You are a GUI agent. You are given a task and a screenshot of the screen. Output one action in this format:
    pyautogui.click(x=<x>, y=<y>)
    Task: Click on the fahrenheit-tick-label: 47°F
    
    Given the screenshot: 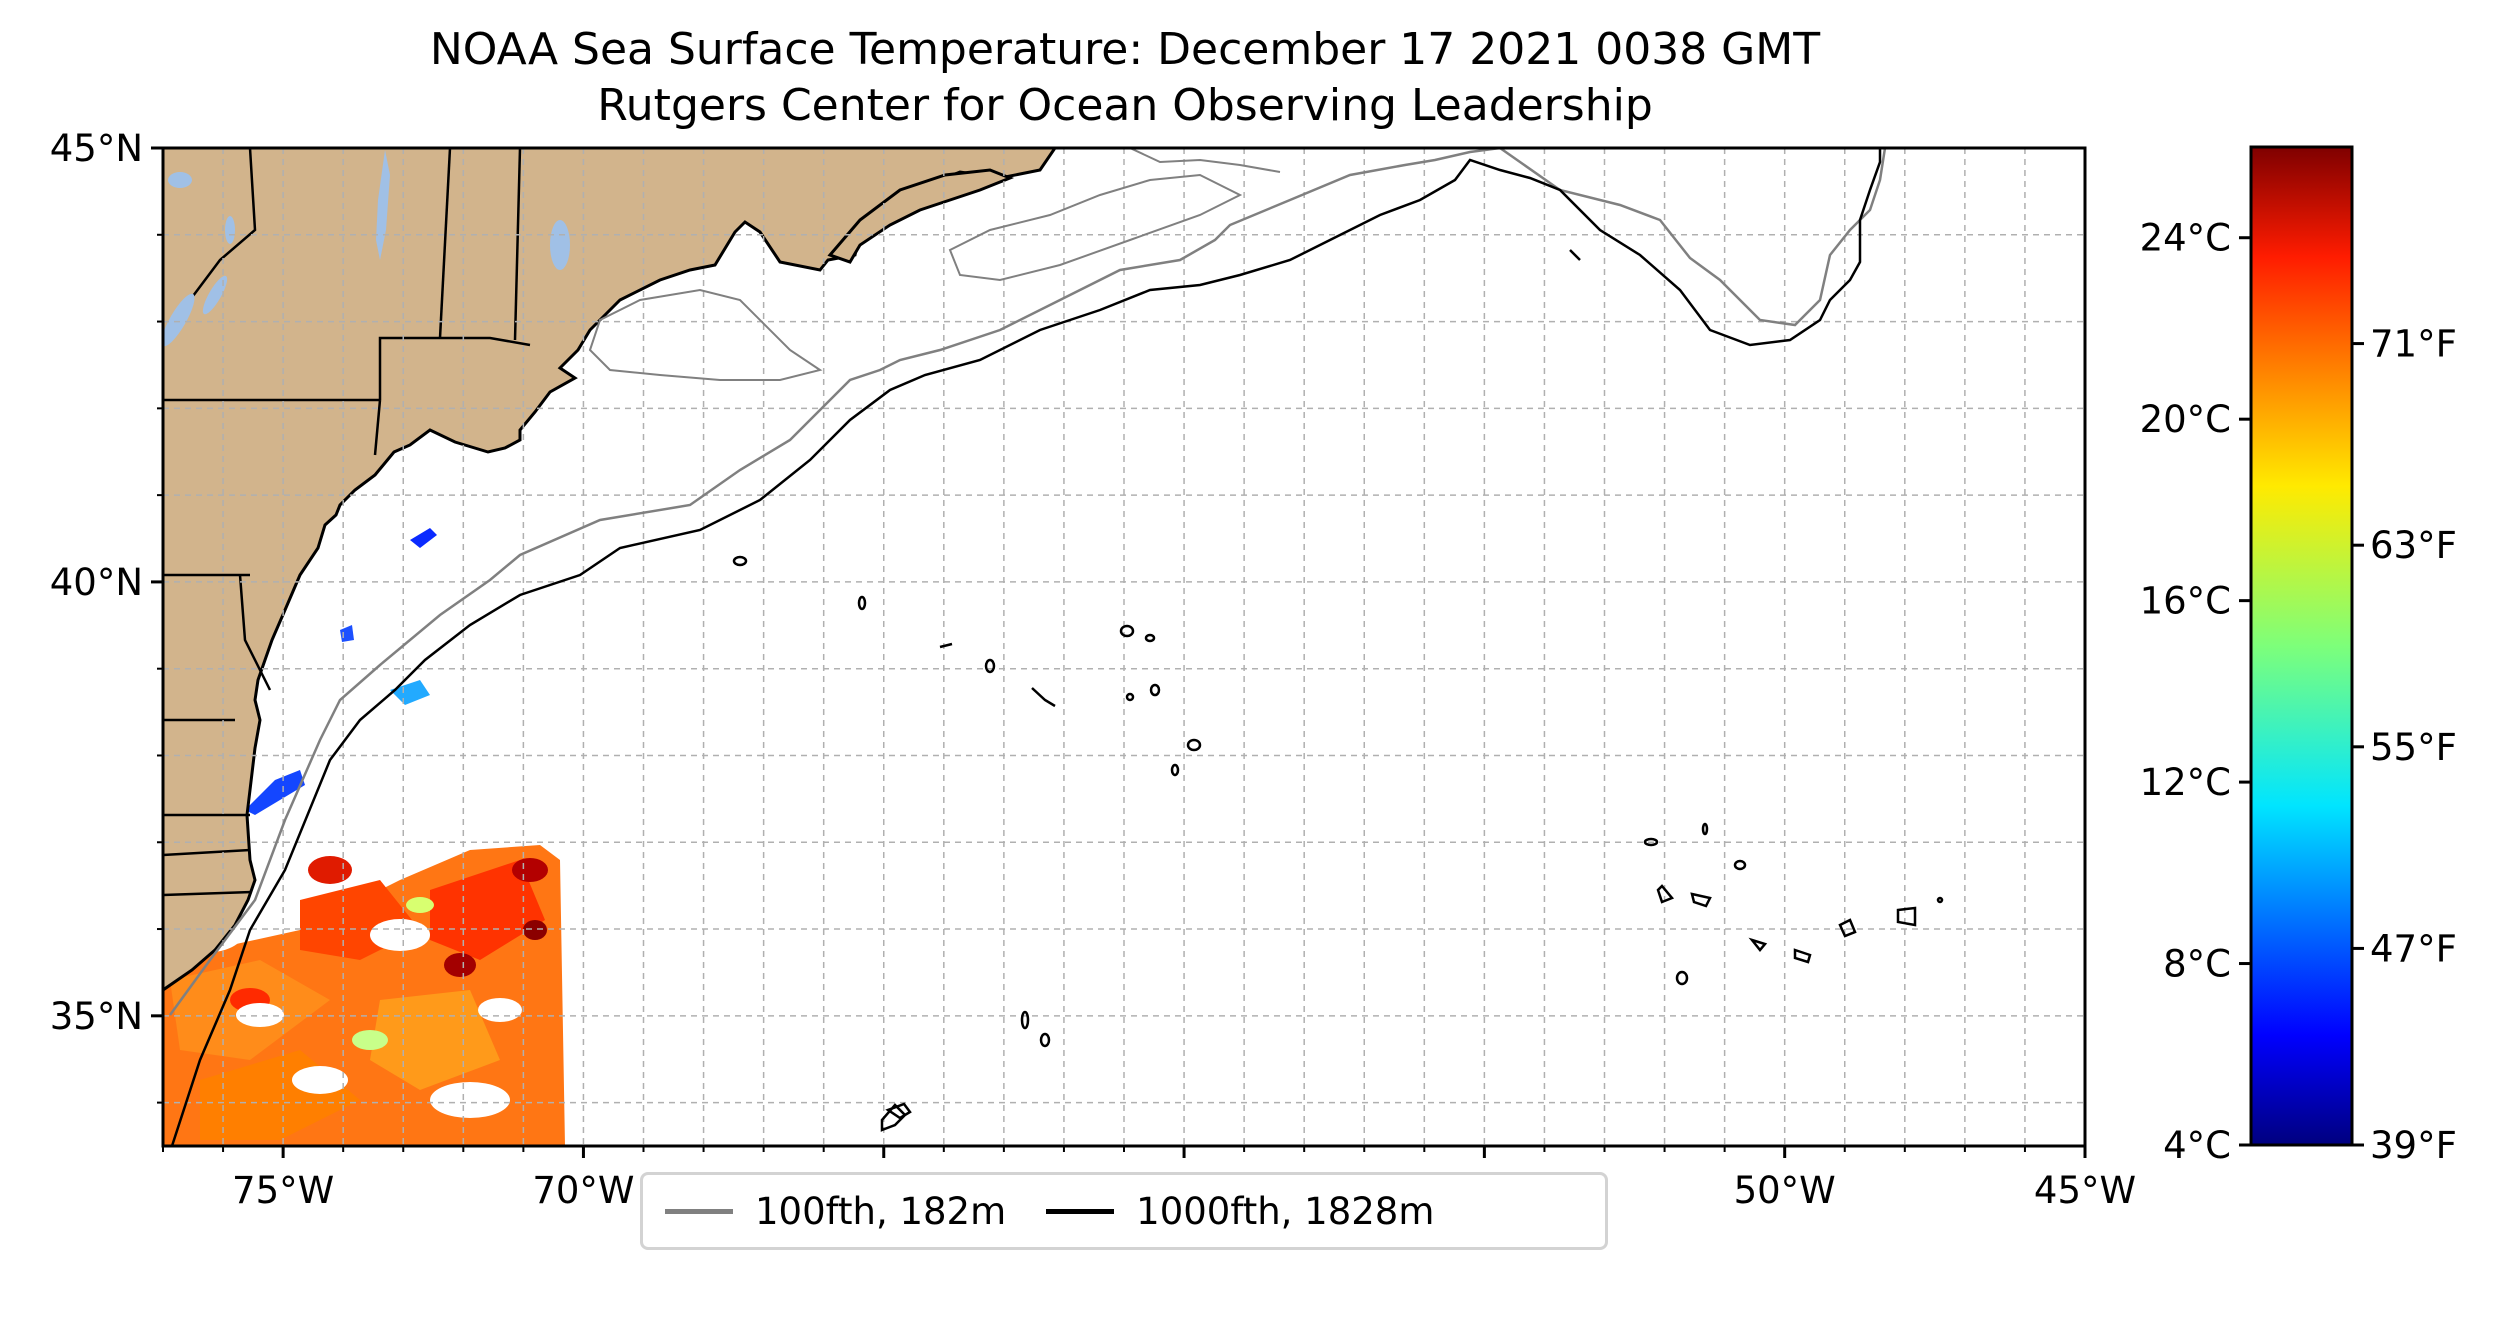 What is the action you would take?
    pyautogui.click(x=2413, y=948)
    